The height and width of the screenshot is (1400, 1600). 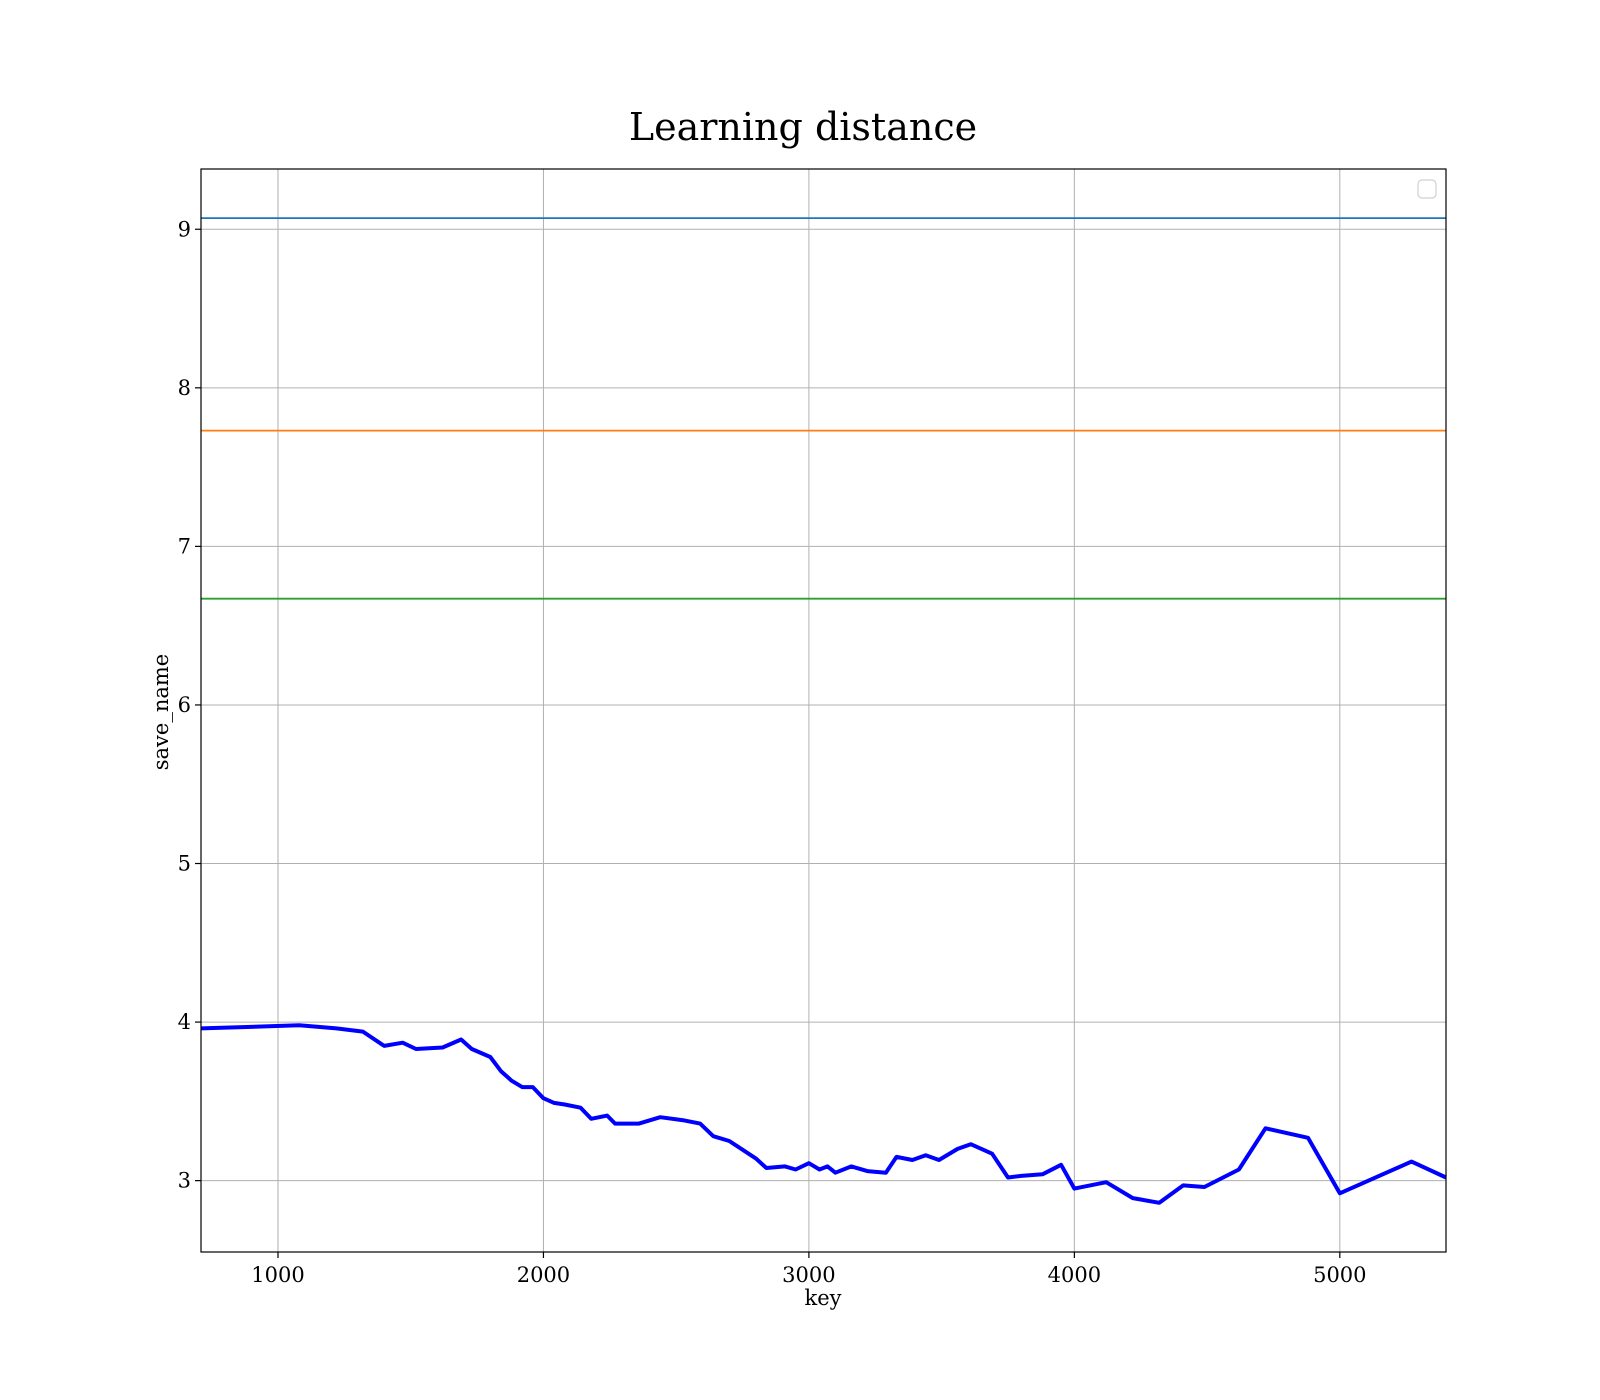 I want to click on legend-box, so click(x=1427, y=189).